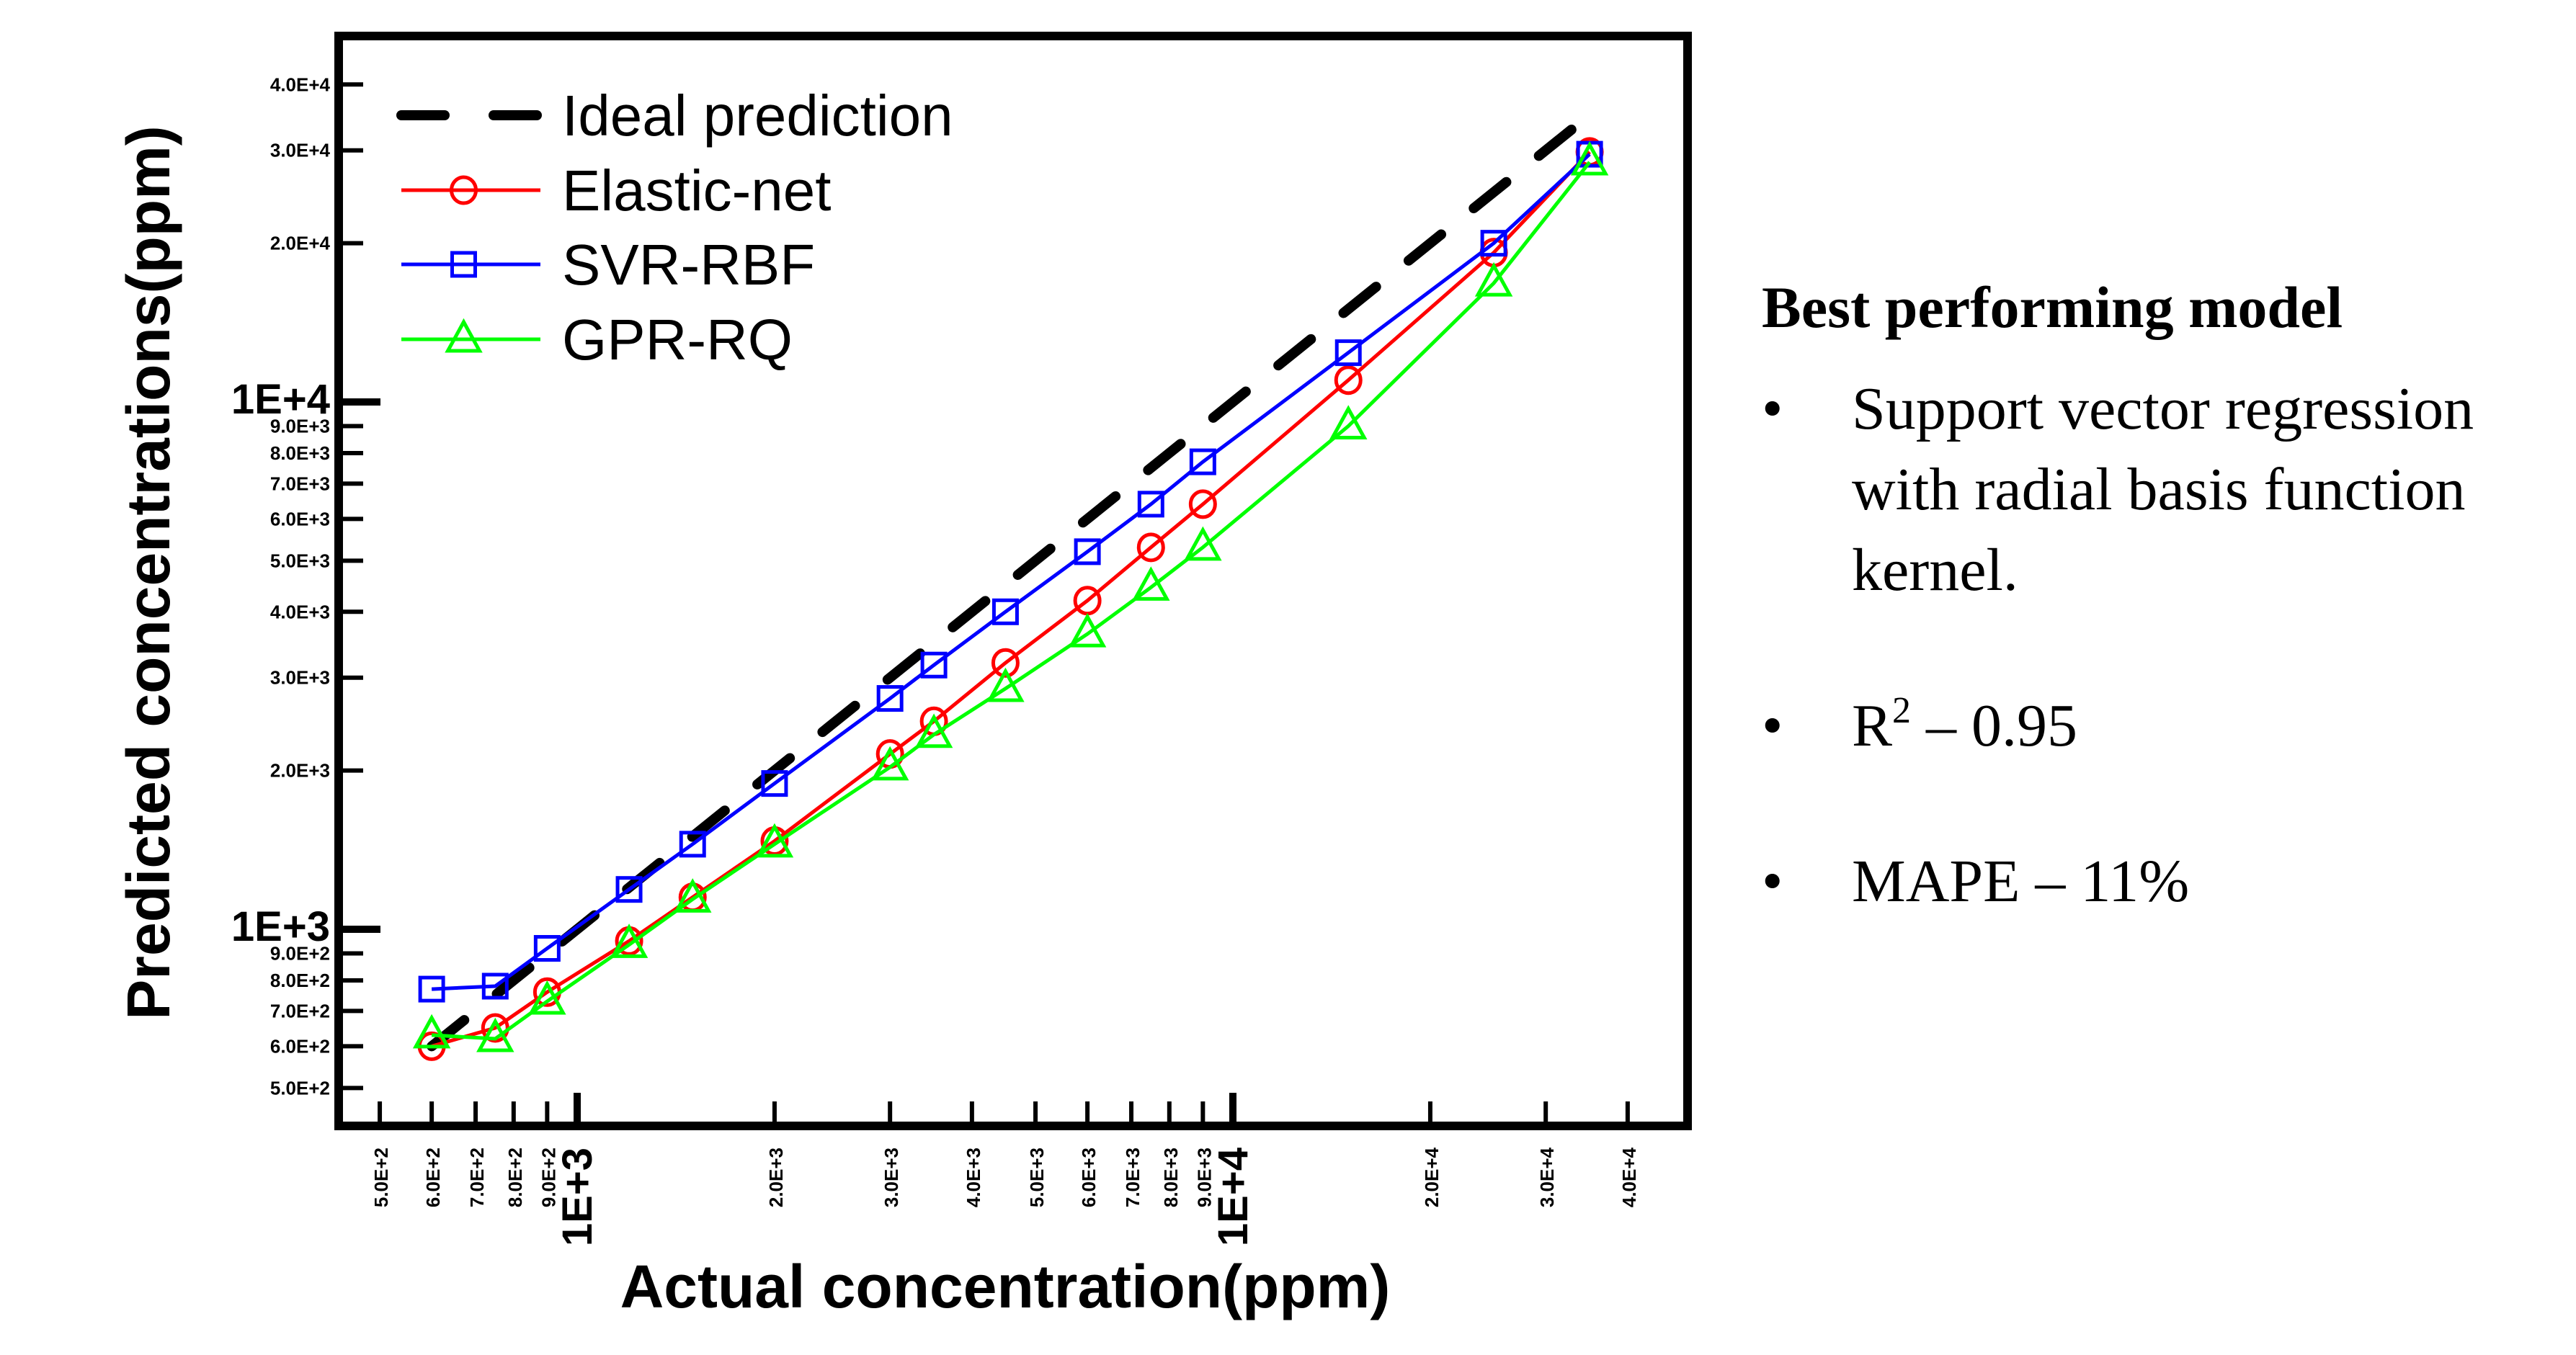  What do you see at coordinates (1547, 1177) in the screenshot?
I see `x-tick-label: 3.0E+4` at bounding box center [1547, 1177].